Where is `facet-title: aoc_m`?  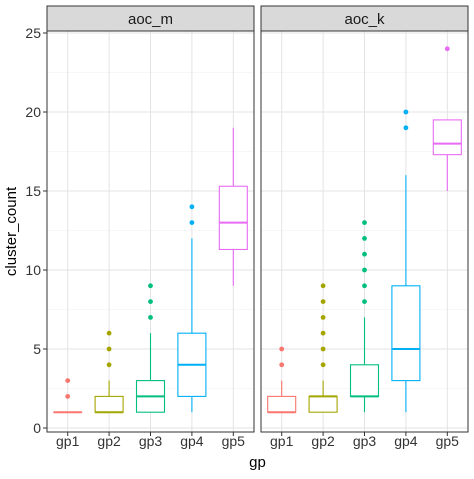 facet-title: aoc_m is located at coordinates (150, 19).